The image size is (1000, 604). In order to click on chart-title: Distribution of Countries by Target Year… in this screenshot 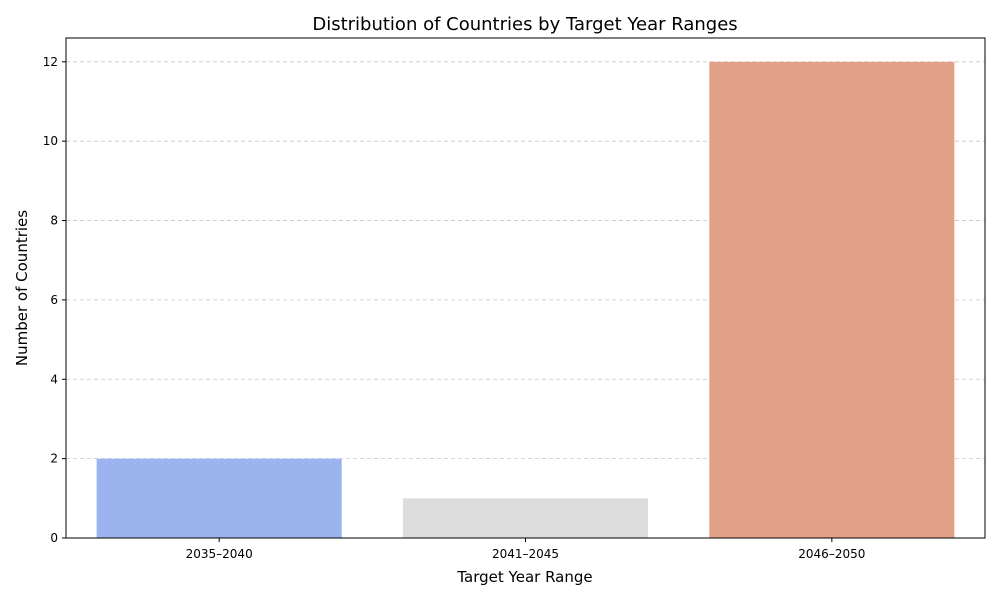, I will do `click(524, 24)`.